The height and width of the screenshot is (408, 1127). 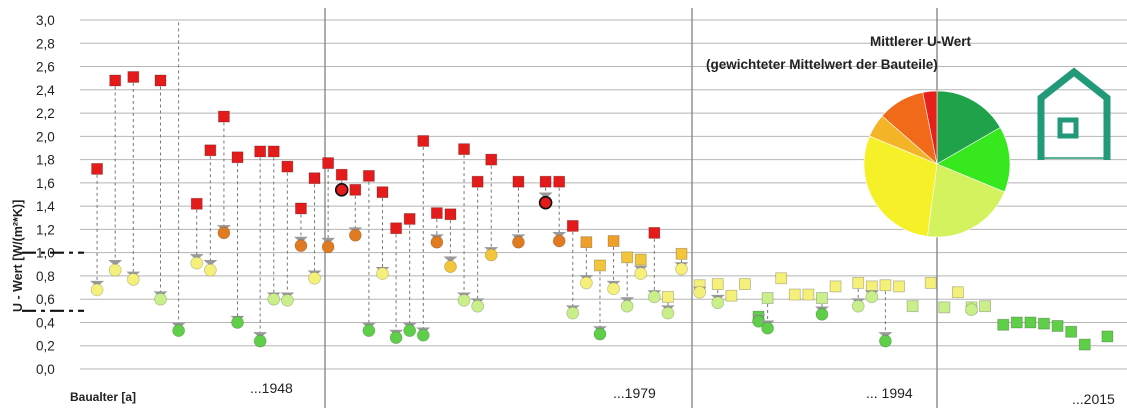 I want to click on reference-markers, so click(x=53, y=281).